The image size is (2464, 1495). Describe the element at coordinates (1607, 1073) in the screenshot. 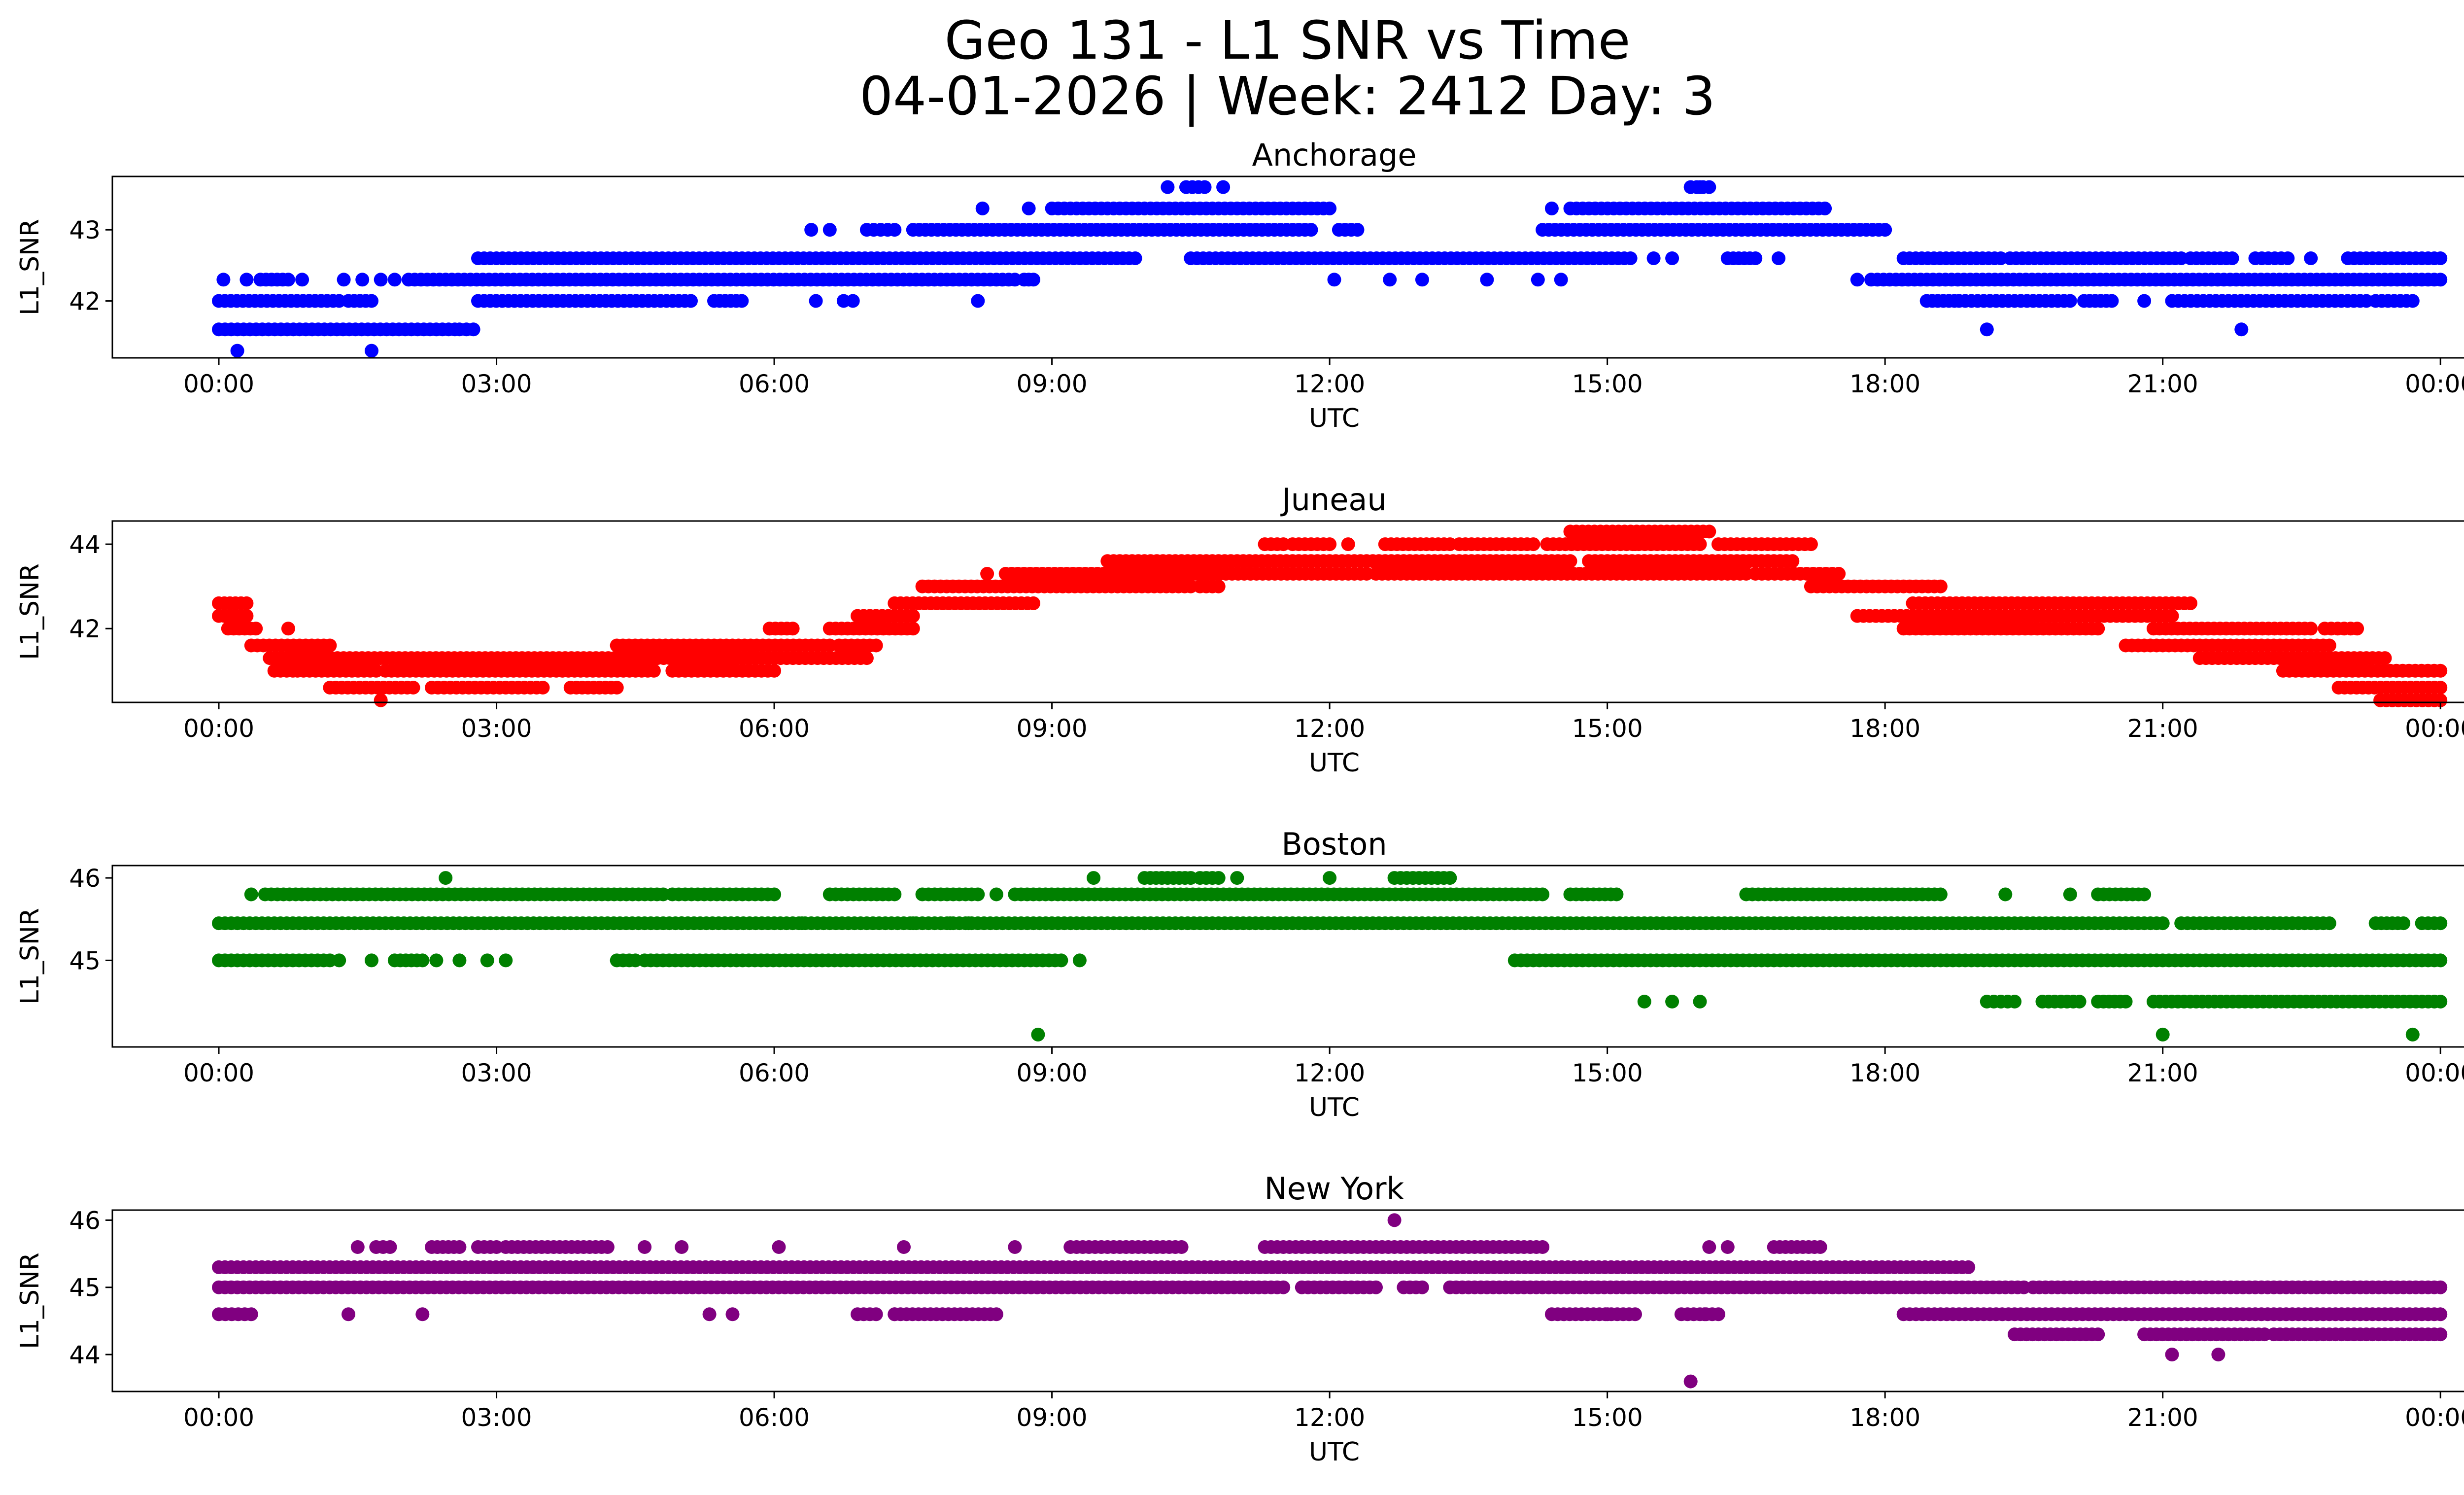

I see `x-tick-label: 15:00` at that location.